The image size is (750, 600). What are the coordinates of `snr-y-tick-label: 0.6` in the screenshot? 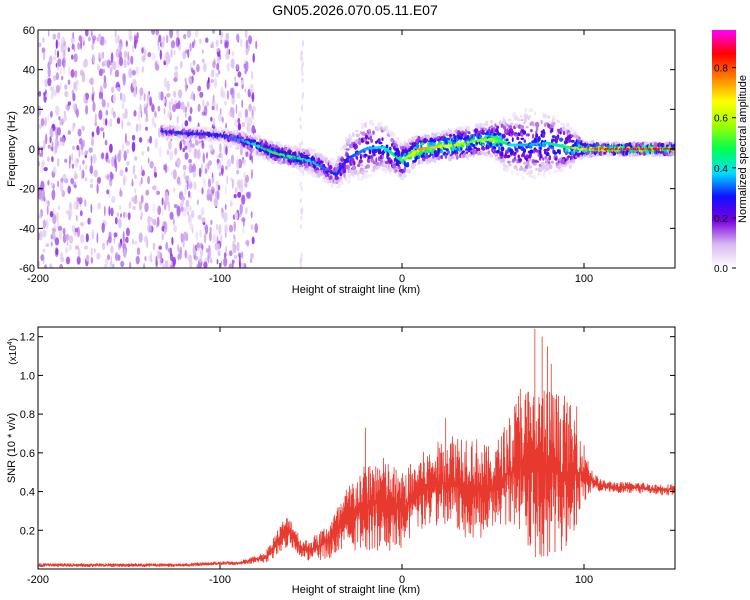 It's located at (27, 454).